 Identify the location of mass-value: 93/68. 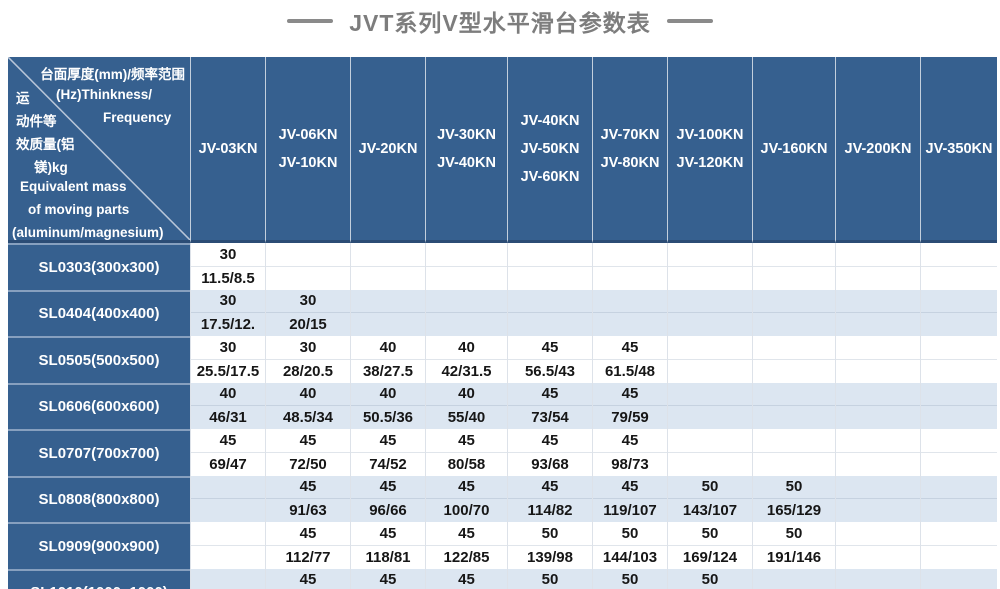
(550, 464).